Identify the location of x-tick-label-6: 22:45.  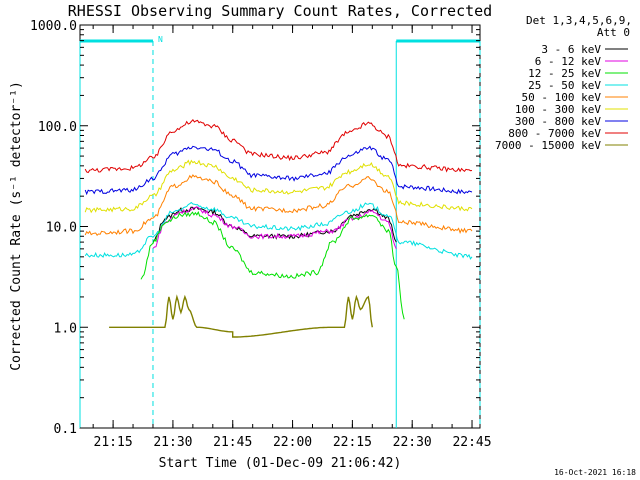
(471, 442).